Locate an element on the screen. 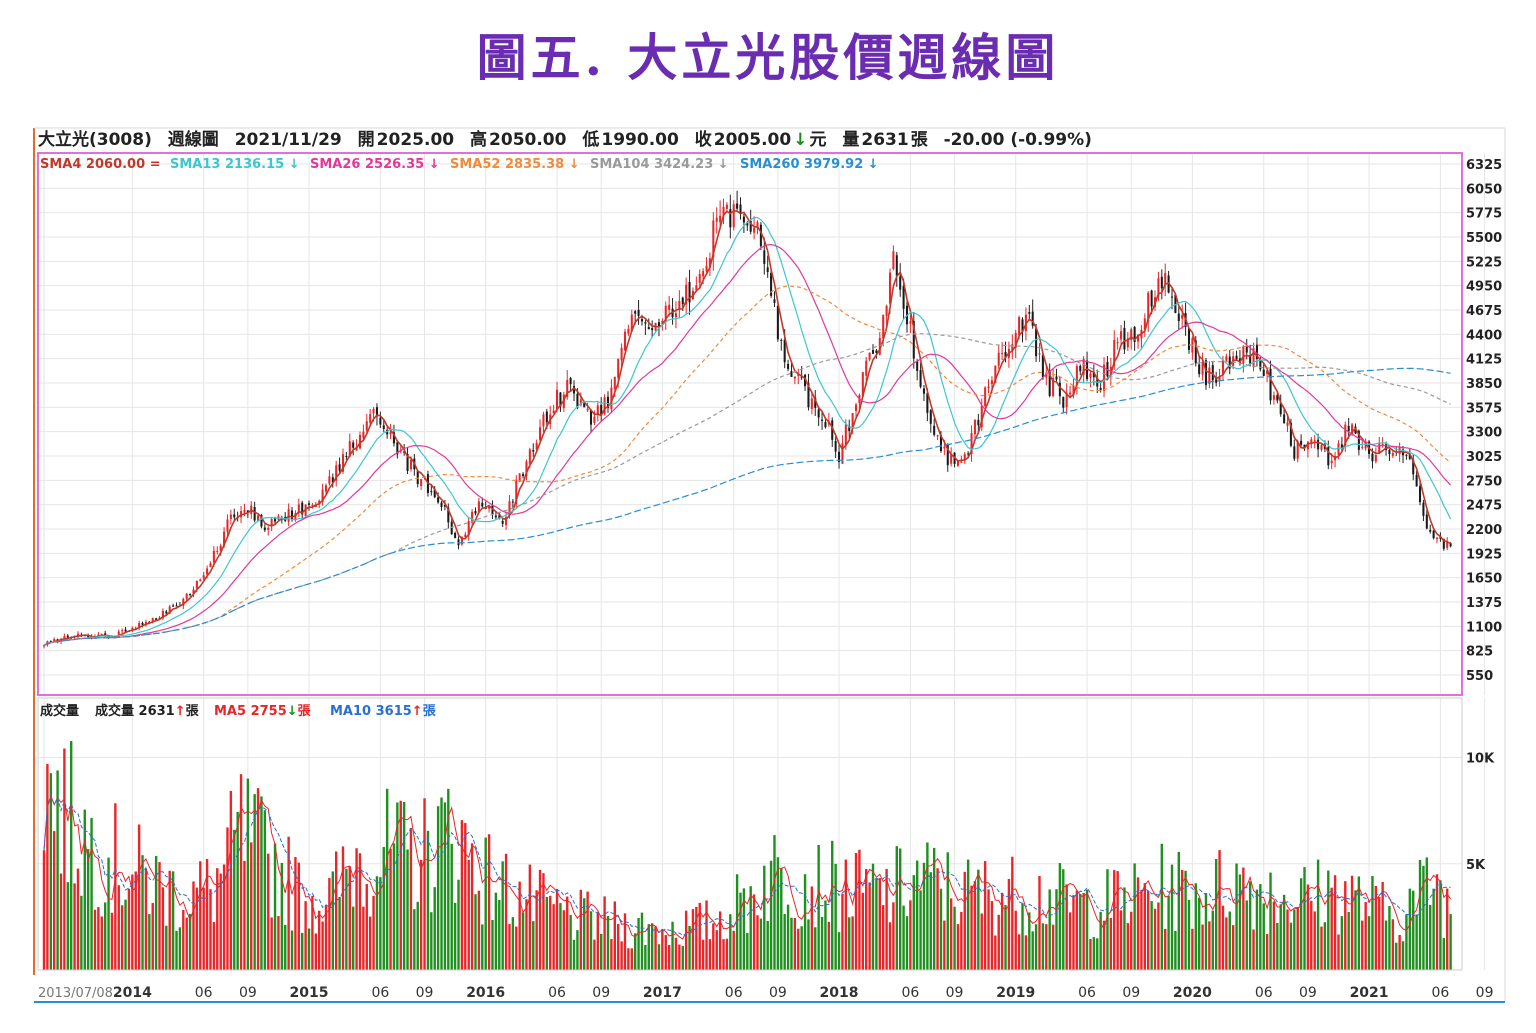  x-tick-label: 09 is located at coordinates (1131, 993).